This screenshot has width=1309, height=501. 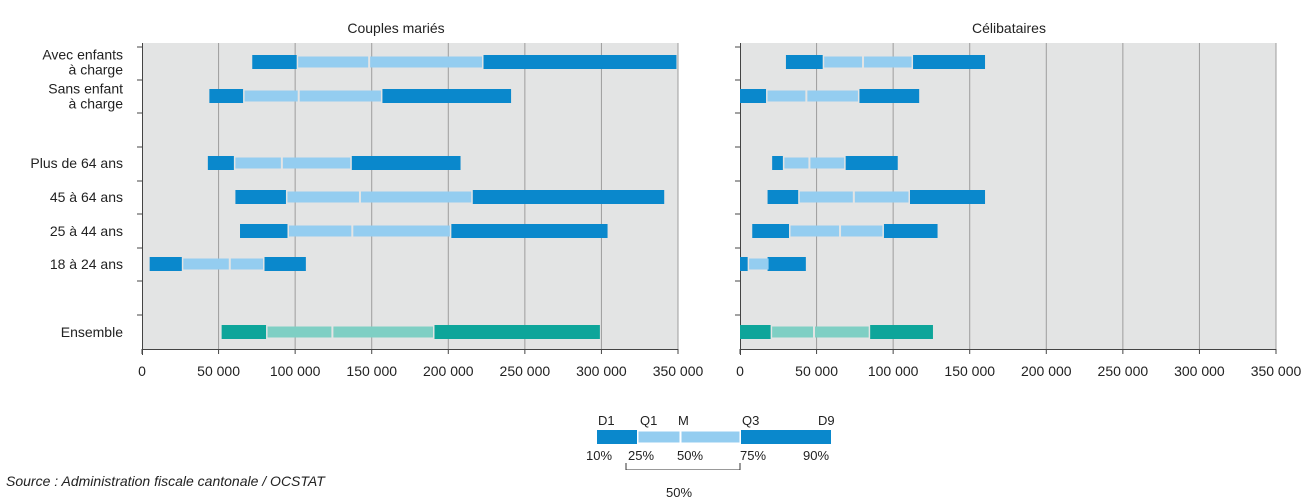 I want to click on legend-percent-label: 10%, so click(x=599, y=455).